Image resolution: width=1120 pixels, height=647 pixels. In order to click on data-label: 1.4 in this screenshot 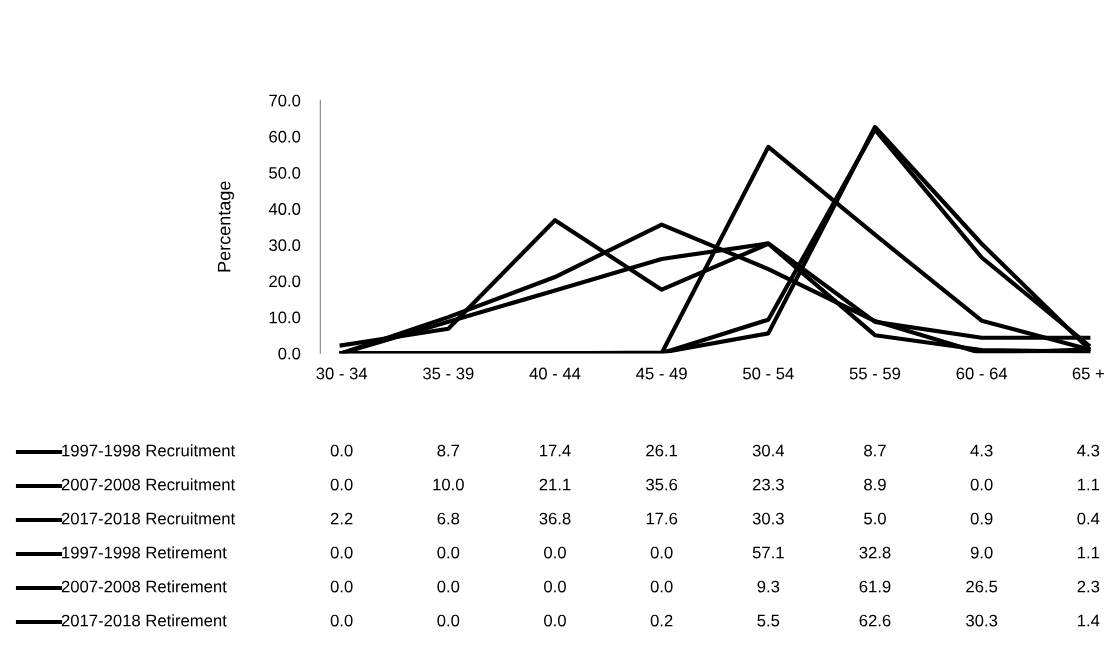, I will do `click(1089, 620)`.